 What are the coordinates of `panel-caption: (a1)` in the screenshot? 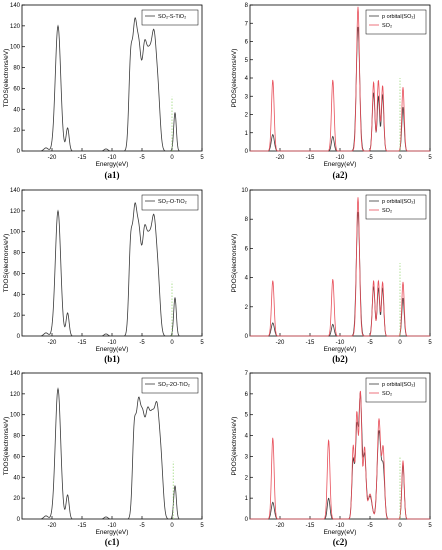 It's located at (112, 175).